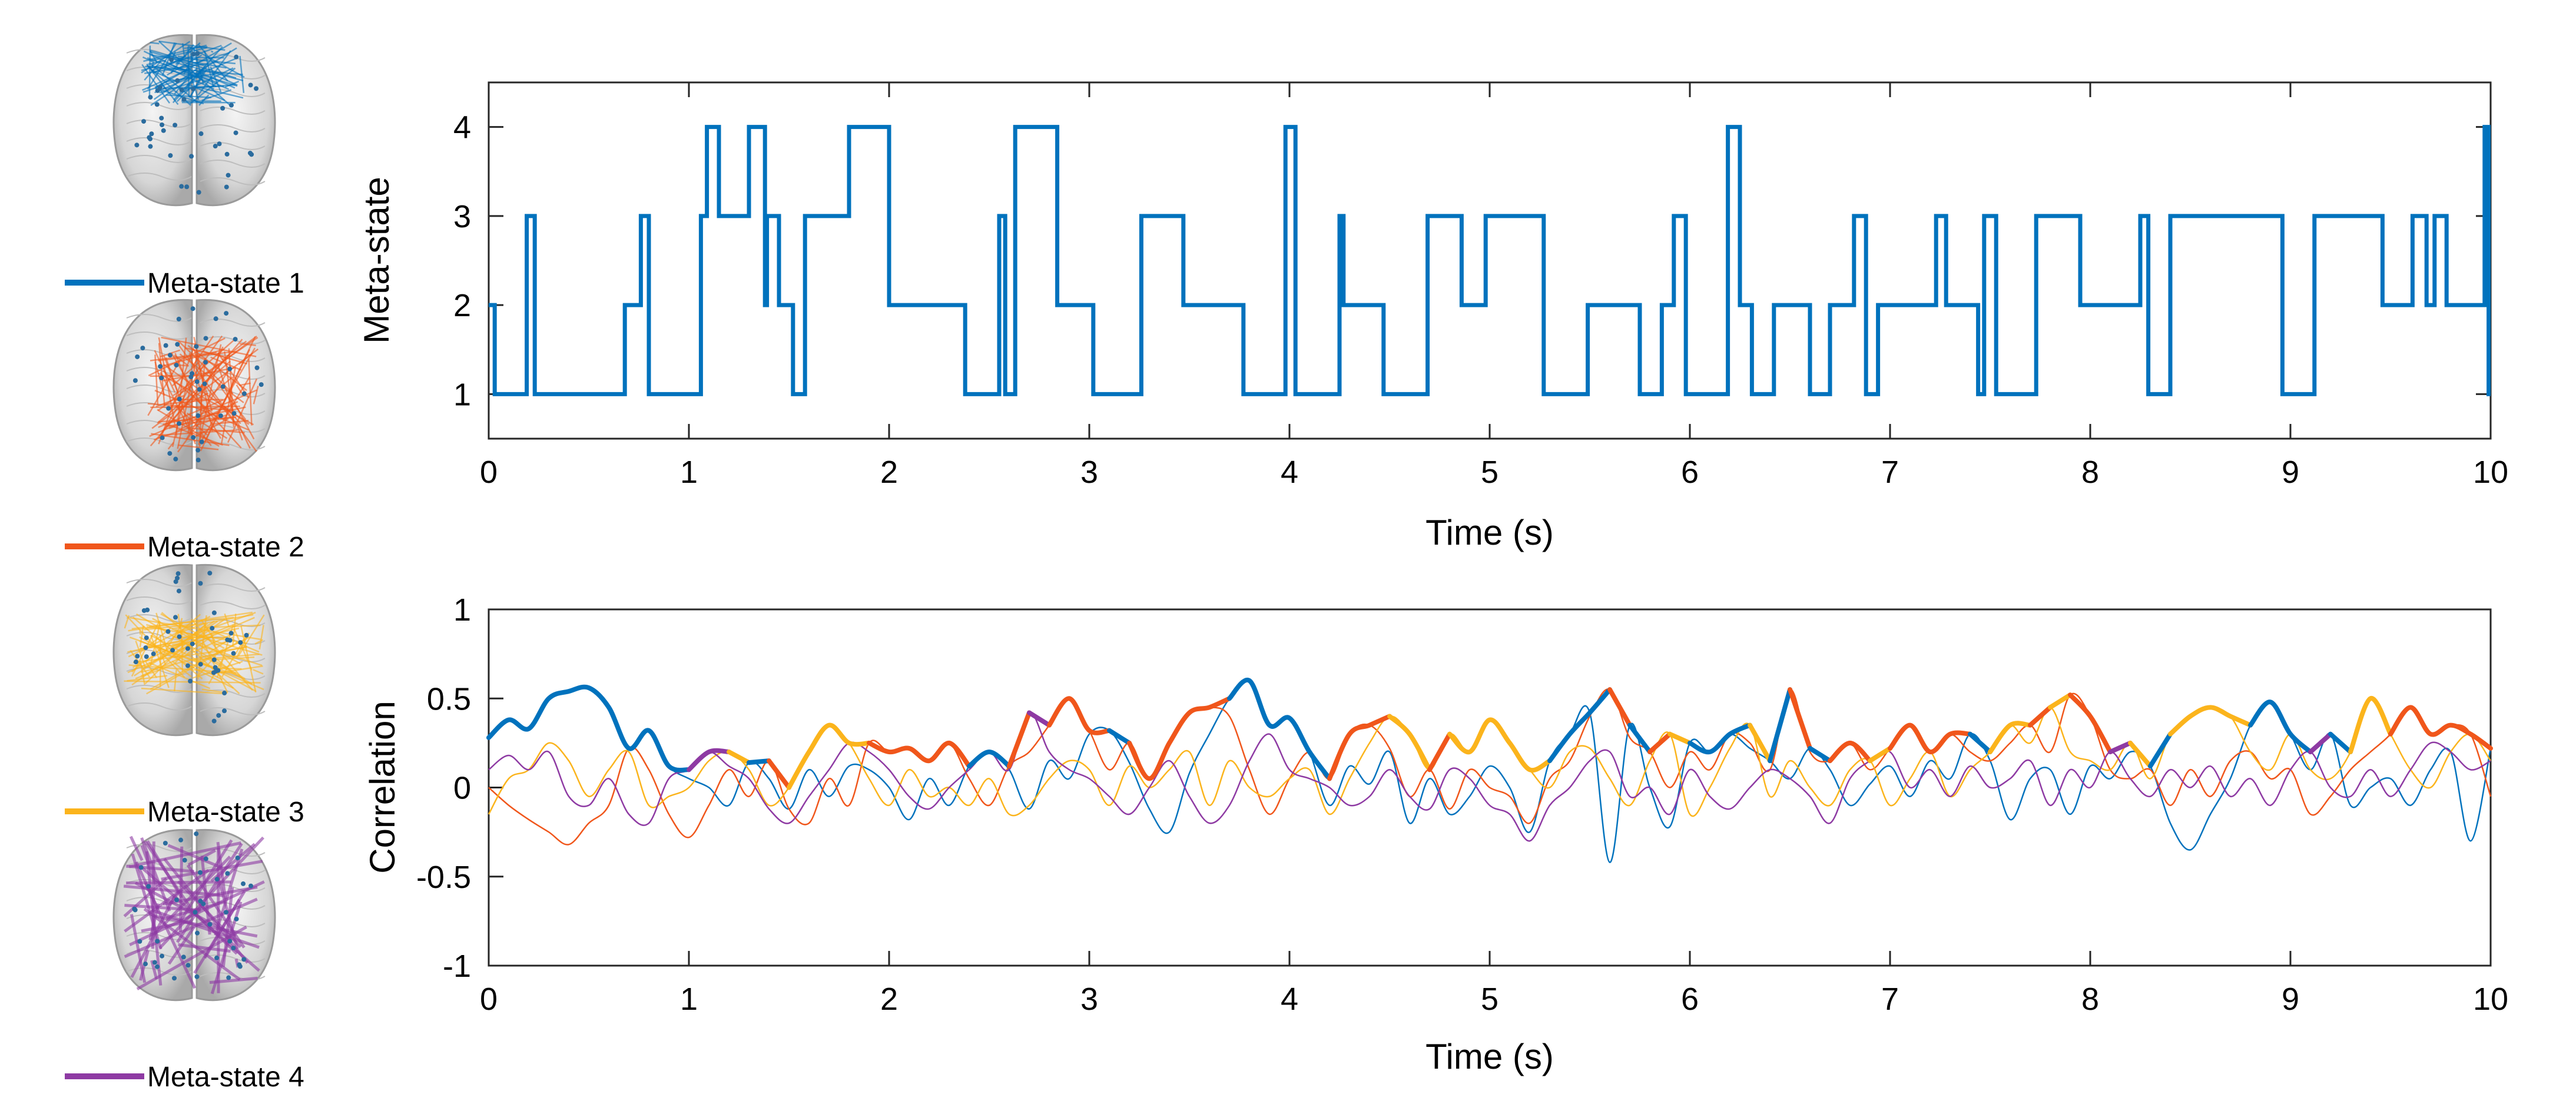  I want to click on brain-right-hemisphere, so click(236, 650).